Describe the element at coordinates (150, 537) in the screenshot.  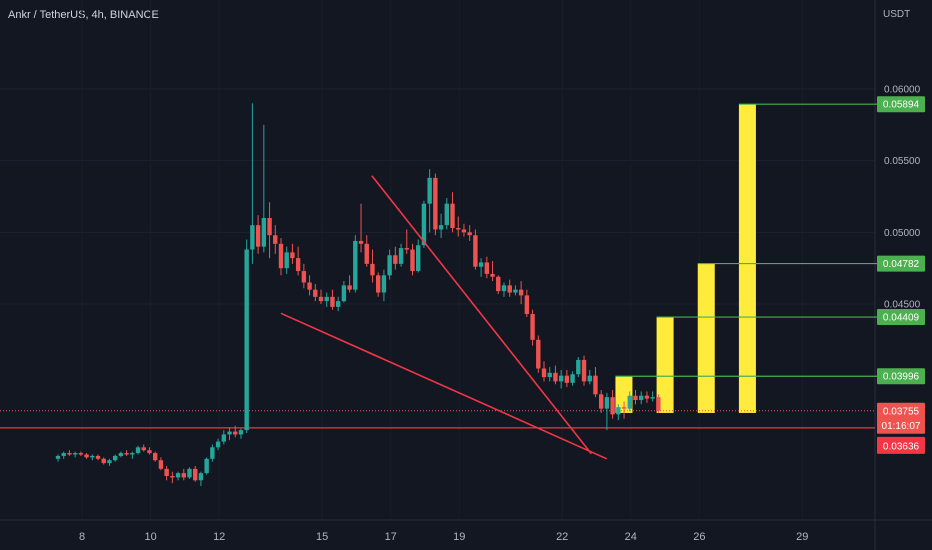
I see `x-tick-label: 10` at that location.